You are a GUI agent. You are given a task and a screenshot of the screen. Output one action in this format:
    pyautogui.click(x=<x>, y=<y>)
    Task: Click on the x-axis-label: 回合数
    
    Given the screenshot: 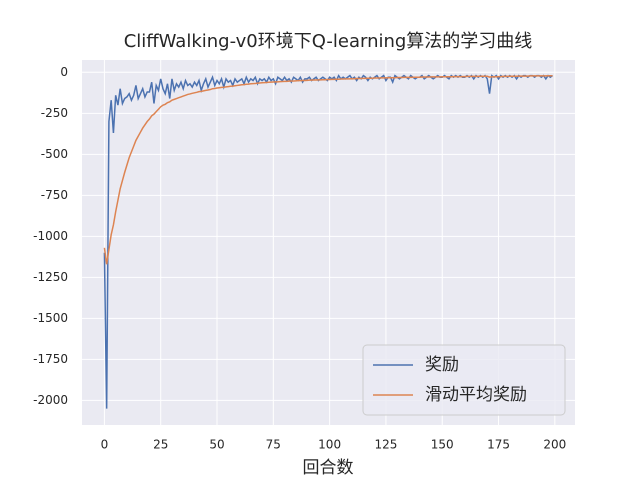 What is the action you would take?
    pyautogui.click(x=328, y=468)
    